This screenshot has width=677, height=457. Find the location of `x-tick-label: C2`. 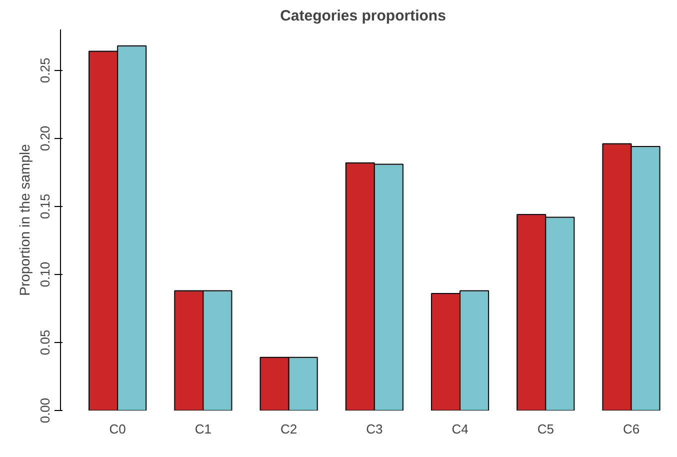

x-tick-label: C2 is located at coordinates (289, 429).